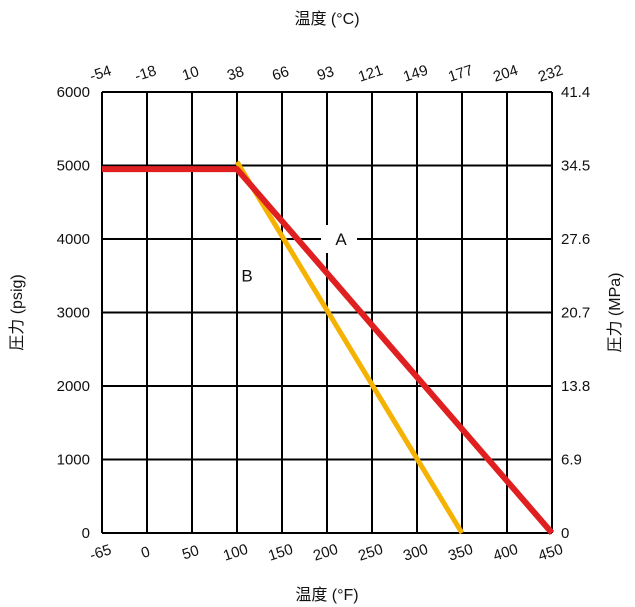  I want to click on x-tick-label-top: 38, so click(235, 73).